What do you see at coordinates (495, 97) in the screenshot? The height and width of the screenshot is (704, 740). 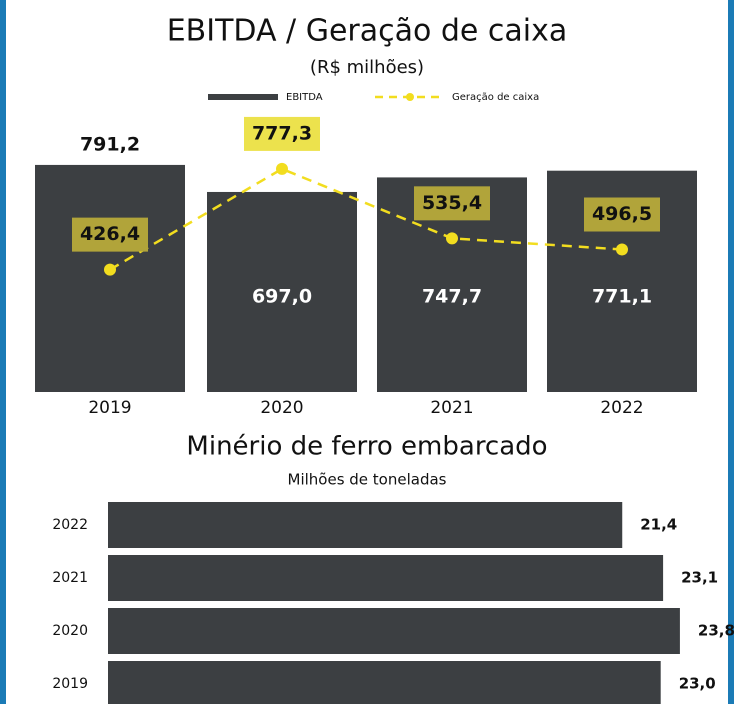 I see `legend-label: Geração de caixa` at bounding box center [495, 97].